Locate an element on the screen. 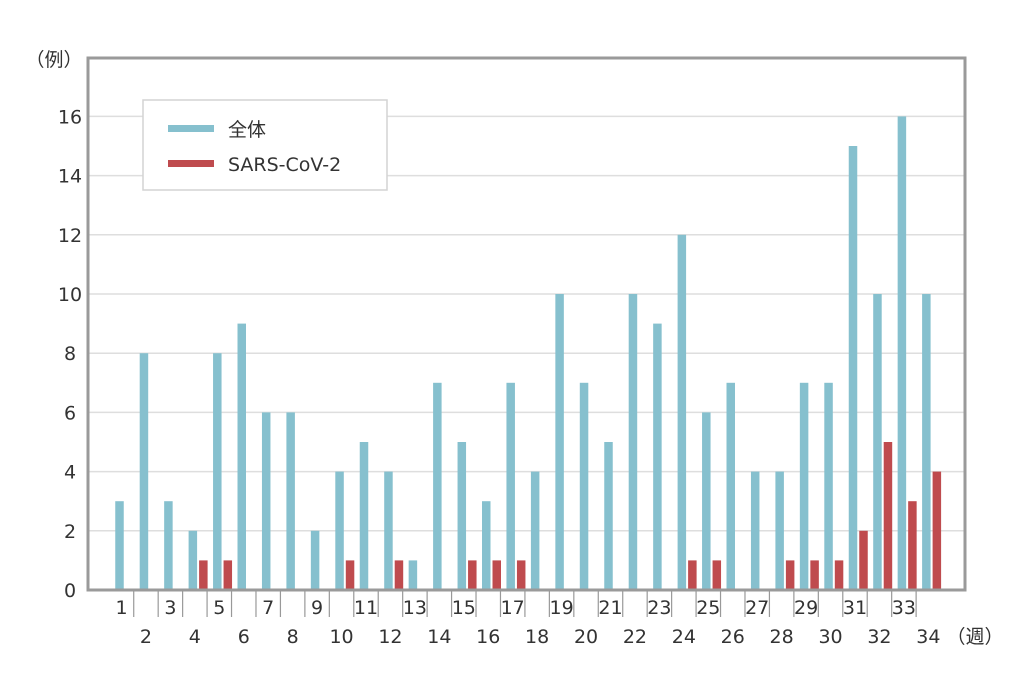  x-tick-label: 23 is located at coordinates (659, 608).